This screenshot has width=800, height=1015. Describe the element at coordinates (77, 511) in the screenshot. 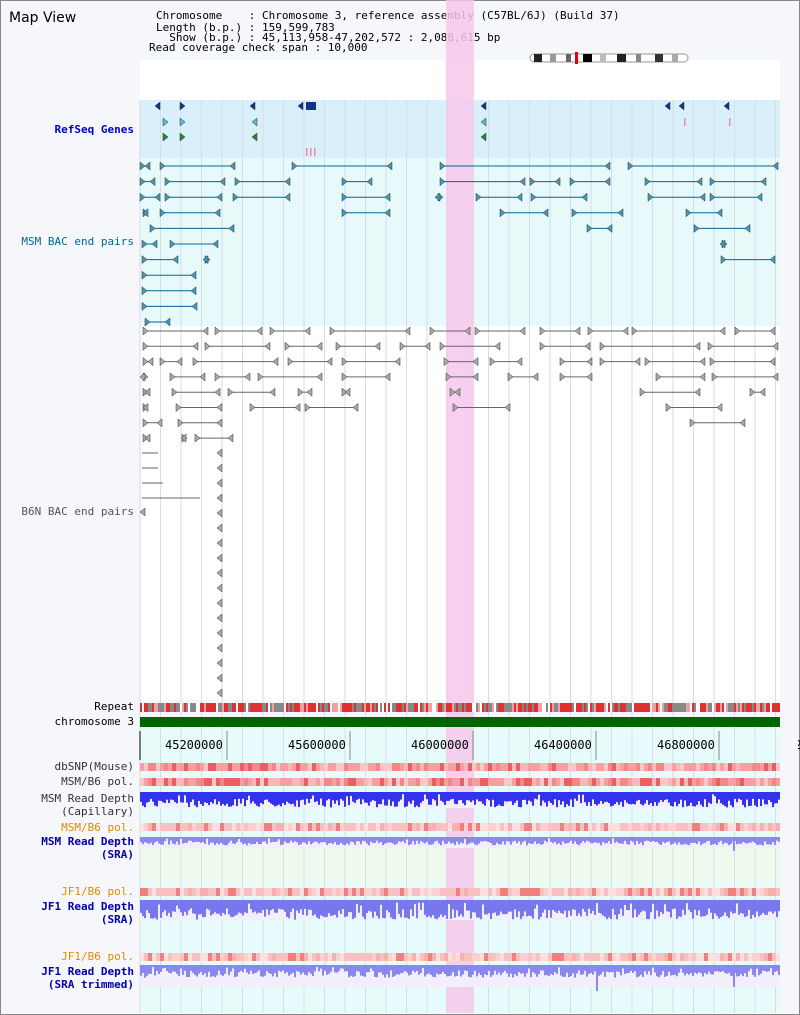

I see `track-label-b6n-bac: B6N BAC end pairs` at that location.